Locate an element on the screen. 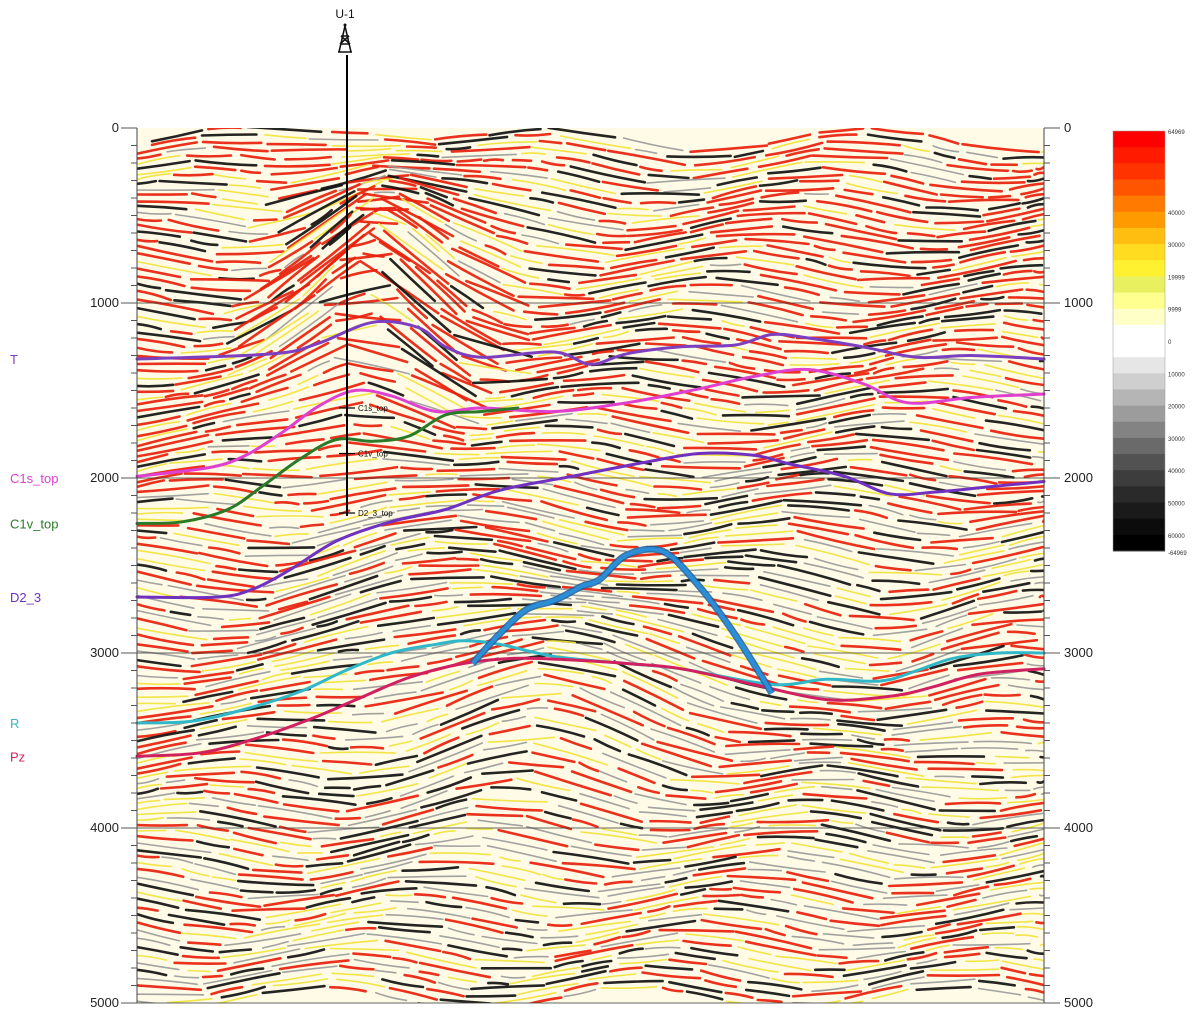 This screenshot has height=1012, width=1197. right-depth-axis: 0 1000 2000 3000 4000 5000 is located at coordinates (1068, 565).